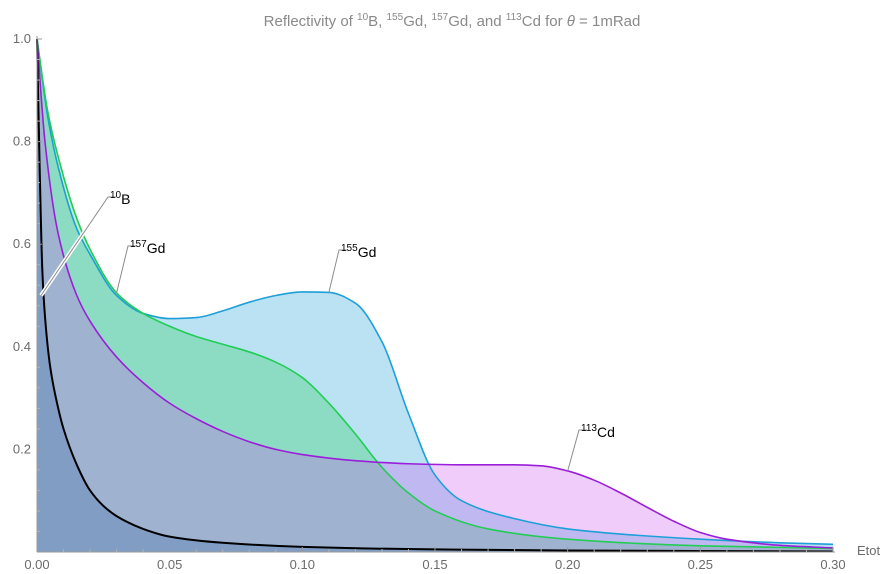 The image size is (889, 574). What do you see at coordinates (302, 564) in the screenshot?
I see `x-tick-label: 0.10` at bounding box center [302, 564].